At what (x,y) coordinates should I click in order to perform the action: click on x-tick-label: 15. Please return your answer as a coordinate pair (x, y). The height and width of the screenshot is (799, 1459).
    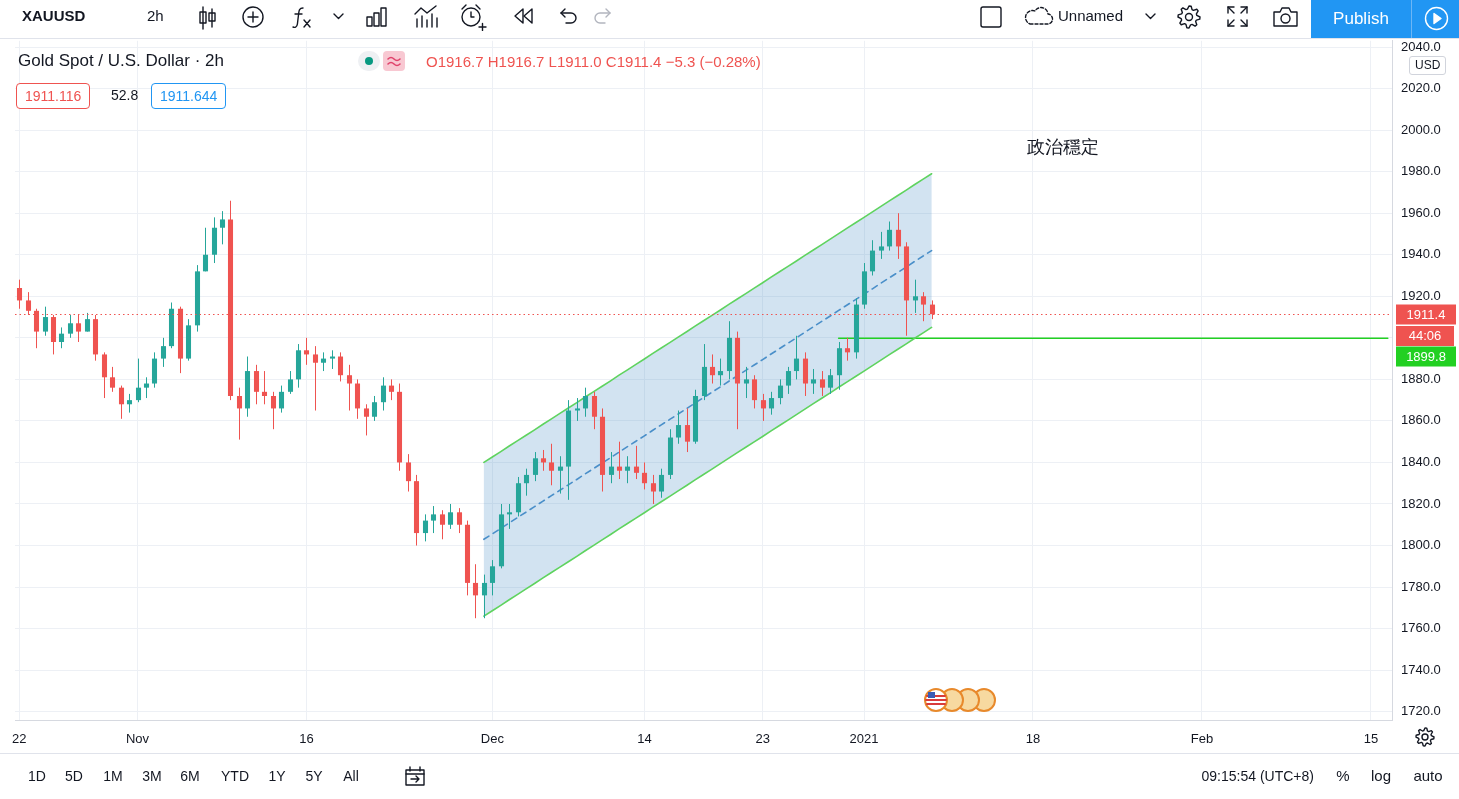
    Looking at the image, I should click on (1371, 739).